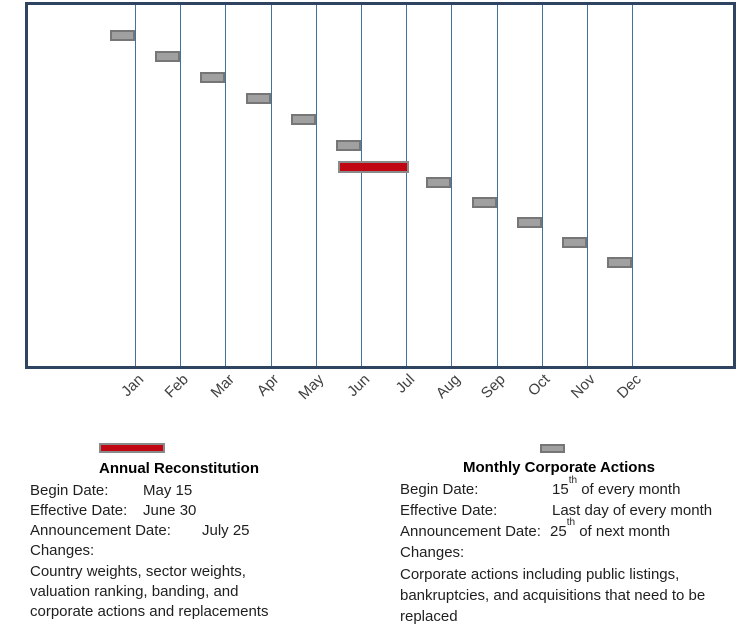 The width and height of the screenshot is (754, 624). What do you see at coordinates (405, 384) in the screenshot?
I see `x-axis-label: Jul` at bounding box center [405, 384].